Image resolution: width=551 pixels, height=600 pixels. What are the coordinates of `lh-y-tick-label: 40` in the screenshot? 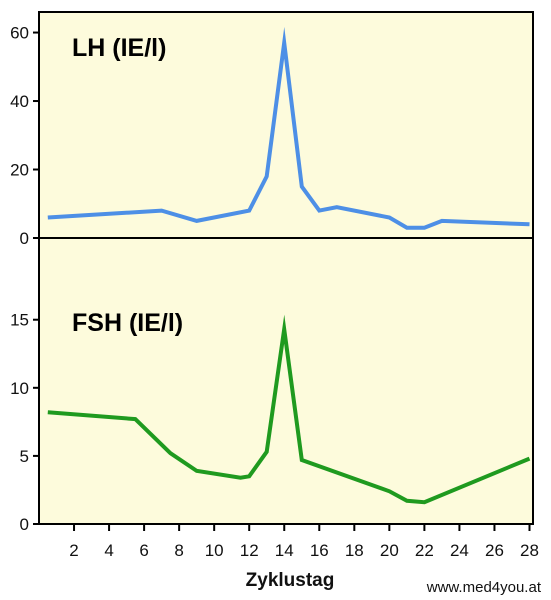 It's located at (19, 101).